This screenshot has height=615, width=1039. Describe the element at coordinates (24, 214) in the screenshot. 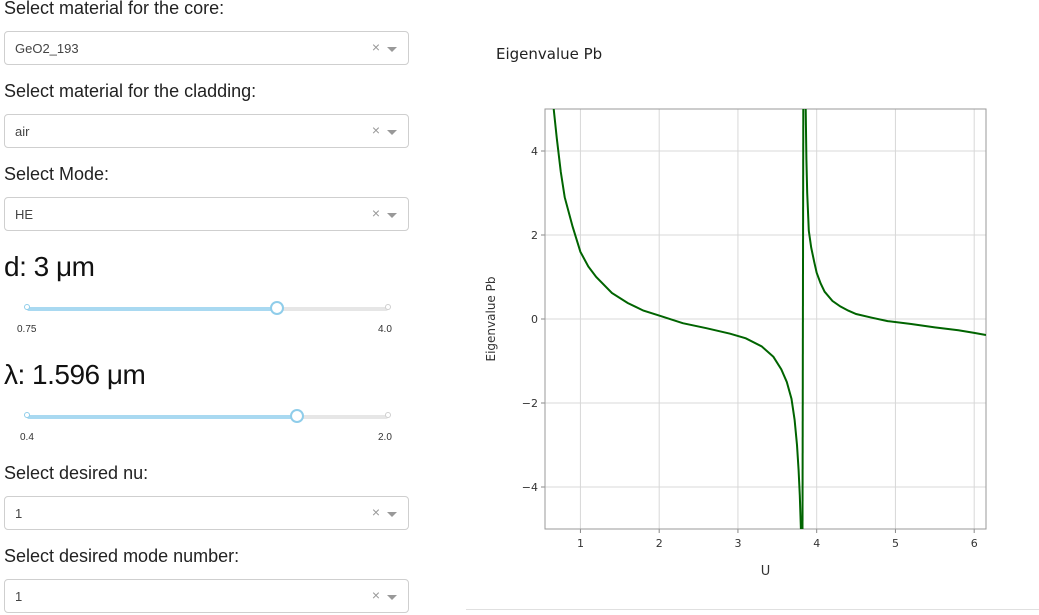

I see `mode-value: HE` at that location.